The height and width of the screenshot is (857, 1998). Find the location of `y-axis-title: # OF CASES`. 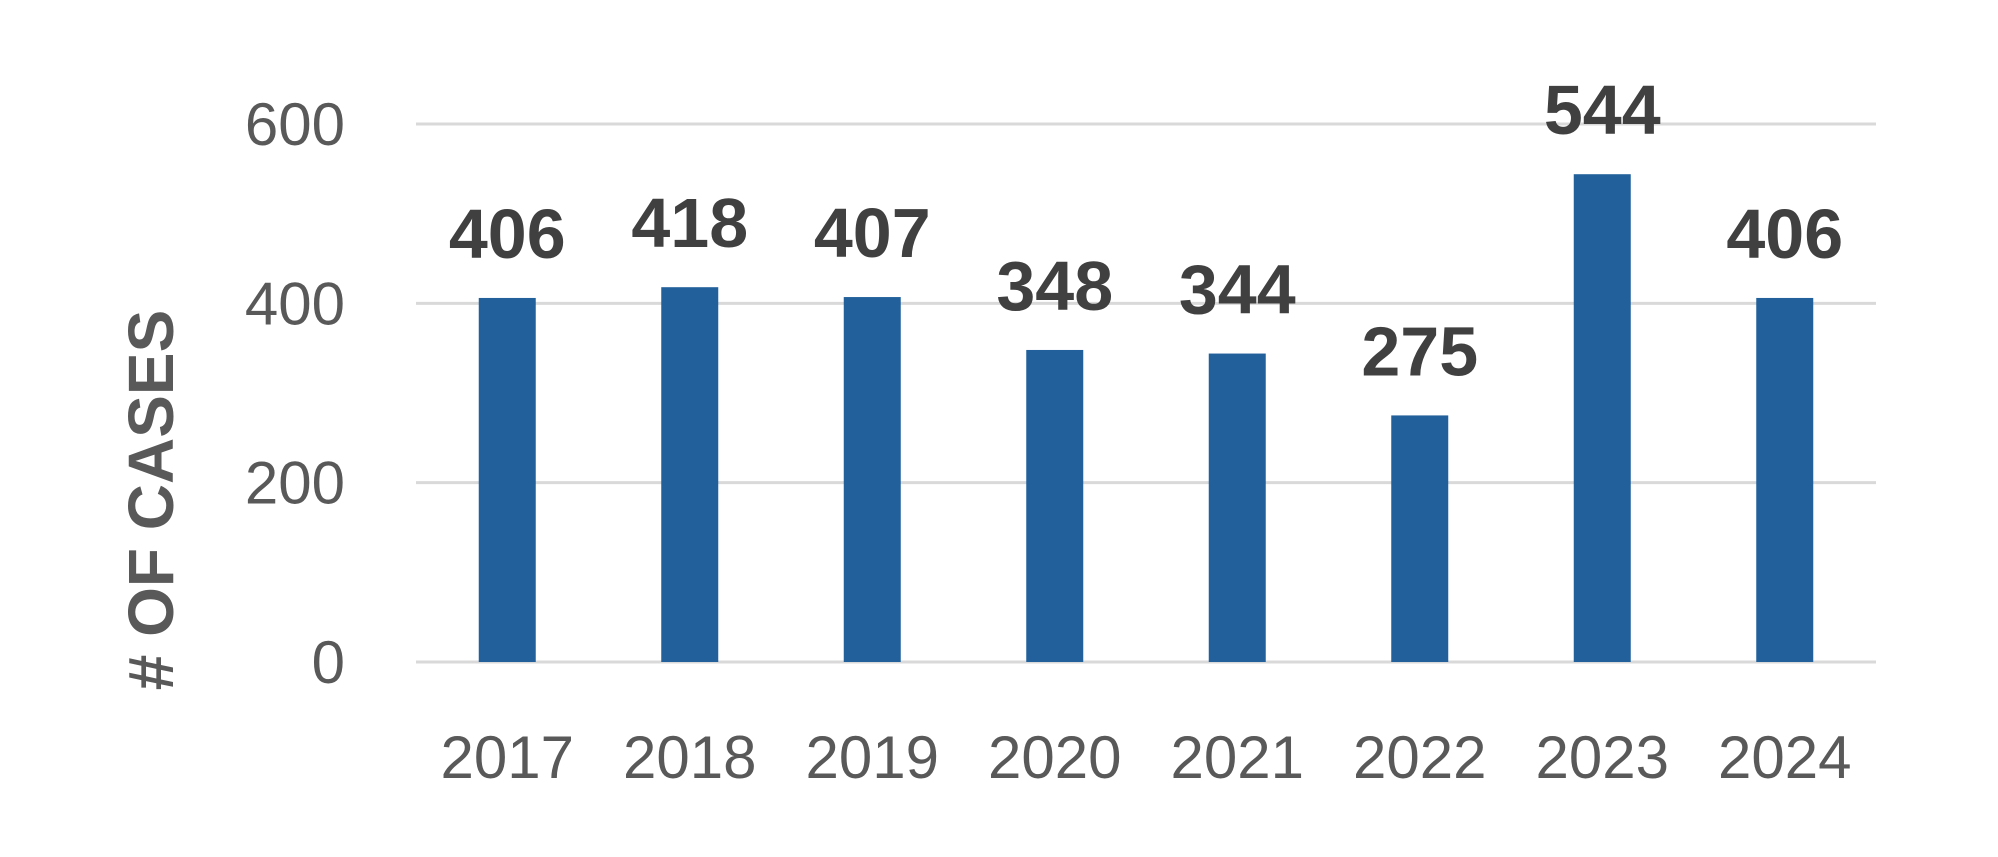

y-axis-title: # OF CASES is located at coordinates (151, 500).